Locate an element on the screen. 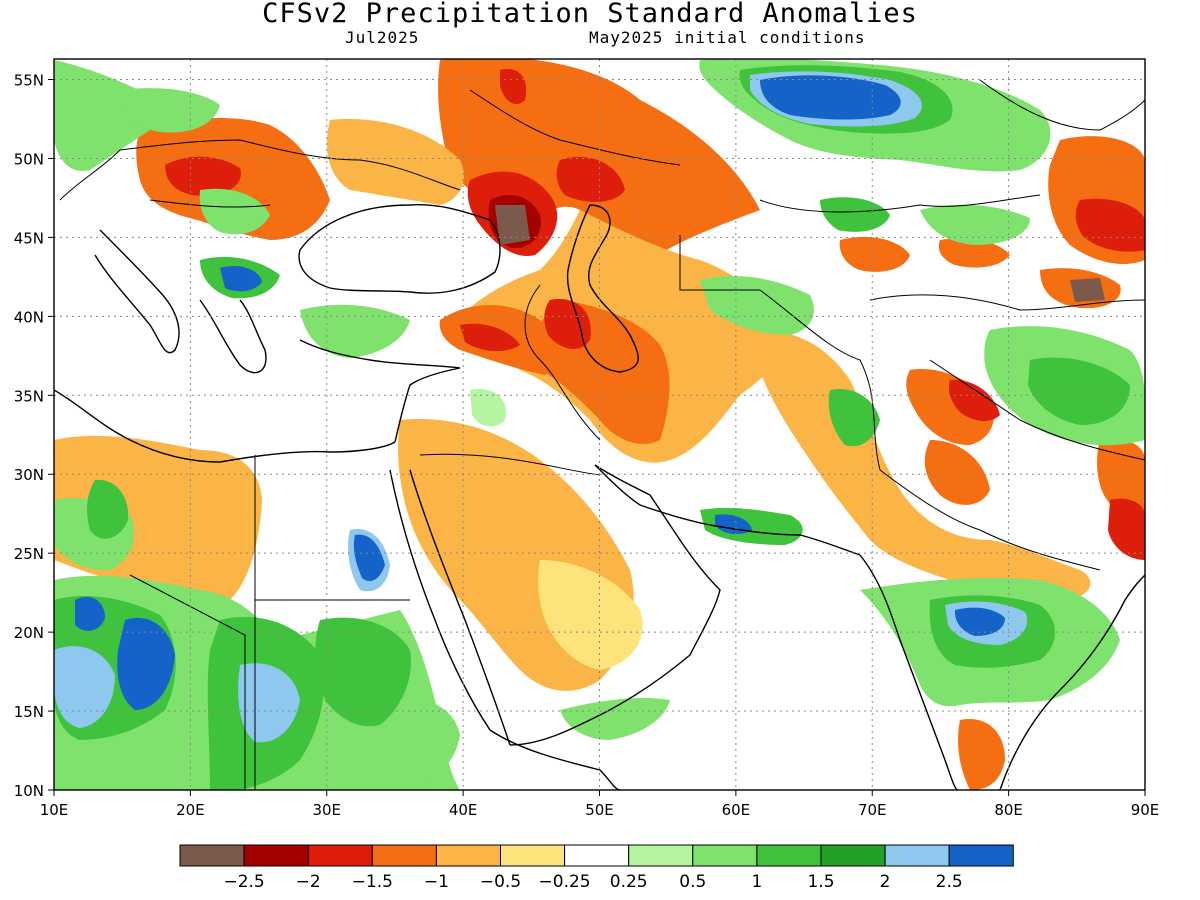 The height and width of the screenshot is (900, 1200). colorbar-label: −0.25 is located at coordinates (565, 882).